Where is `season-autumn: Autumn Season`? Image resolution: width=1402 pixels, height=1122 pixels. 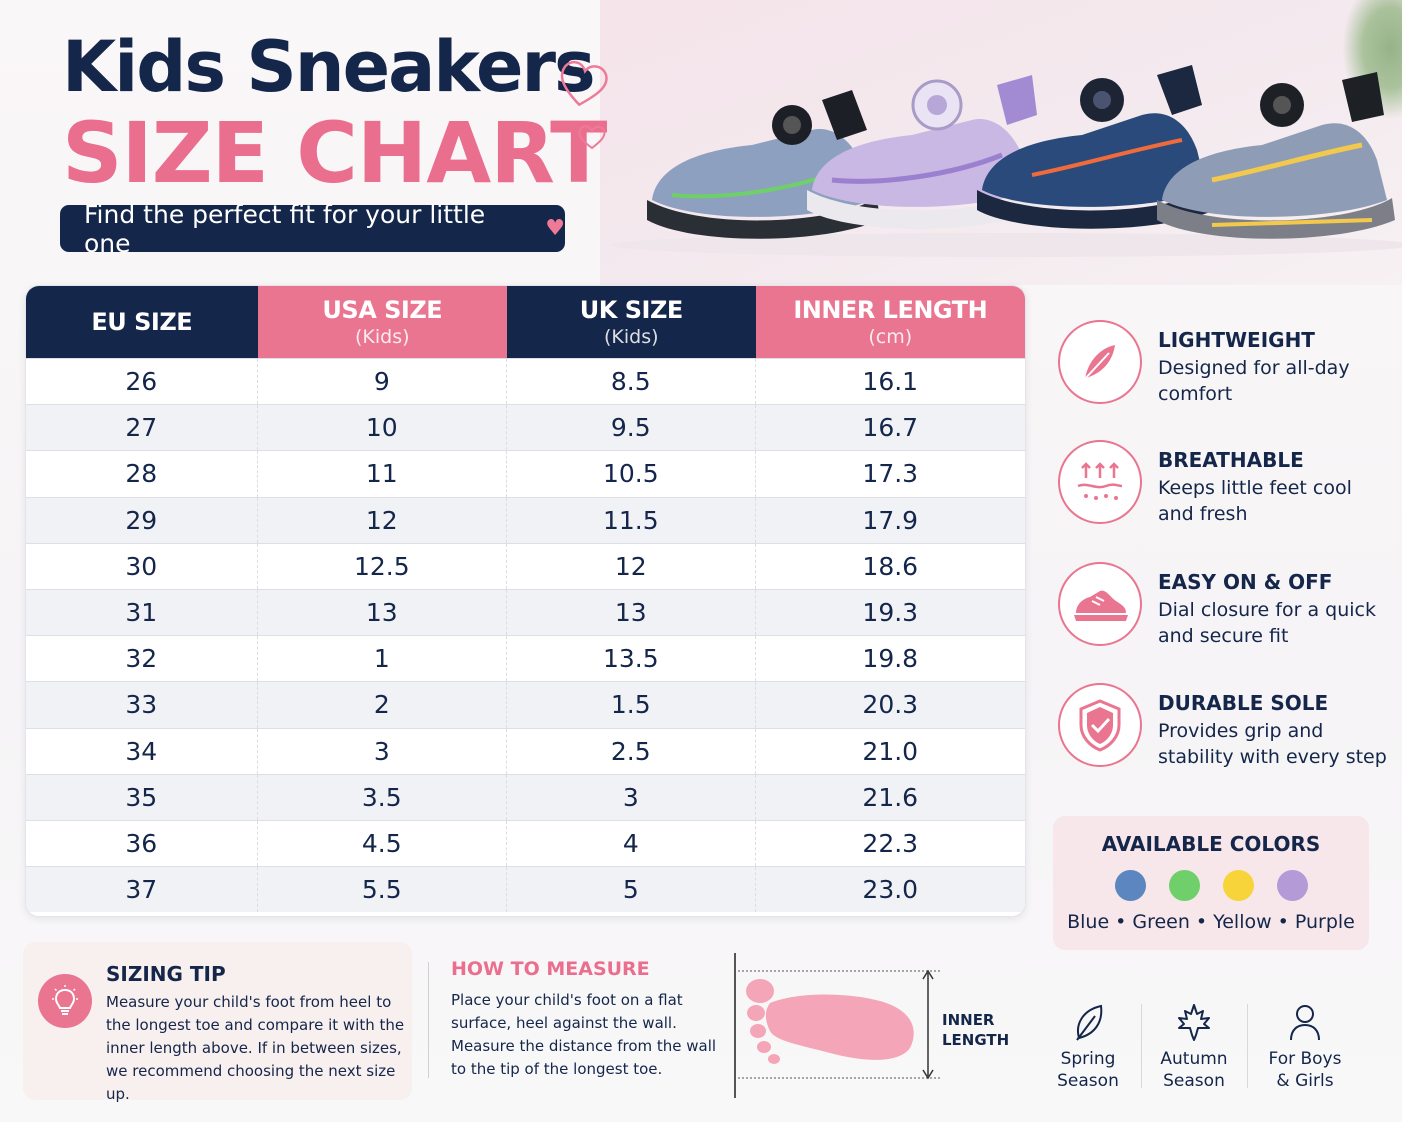 season-autumn: Autumn Season is located at coordinates (1194, 1046).